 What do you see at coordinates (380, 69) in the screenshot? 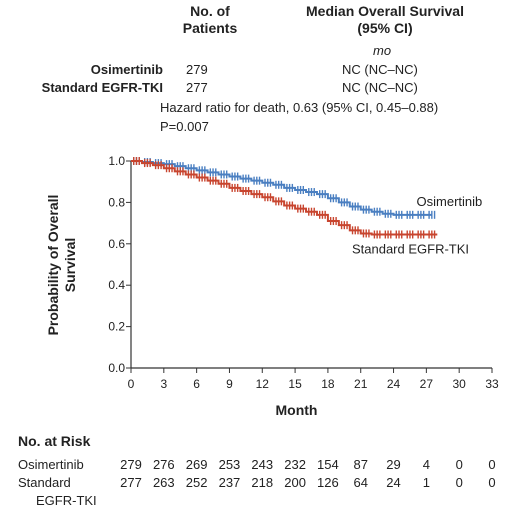
I see `group-median-osimertinib: NC (NC–NC)` at bounding box center [380, 69].